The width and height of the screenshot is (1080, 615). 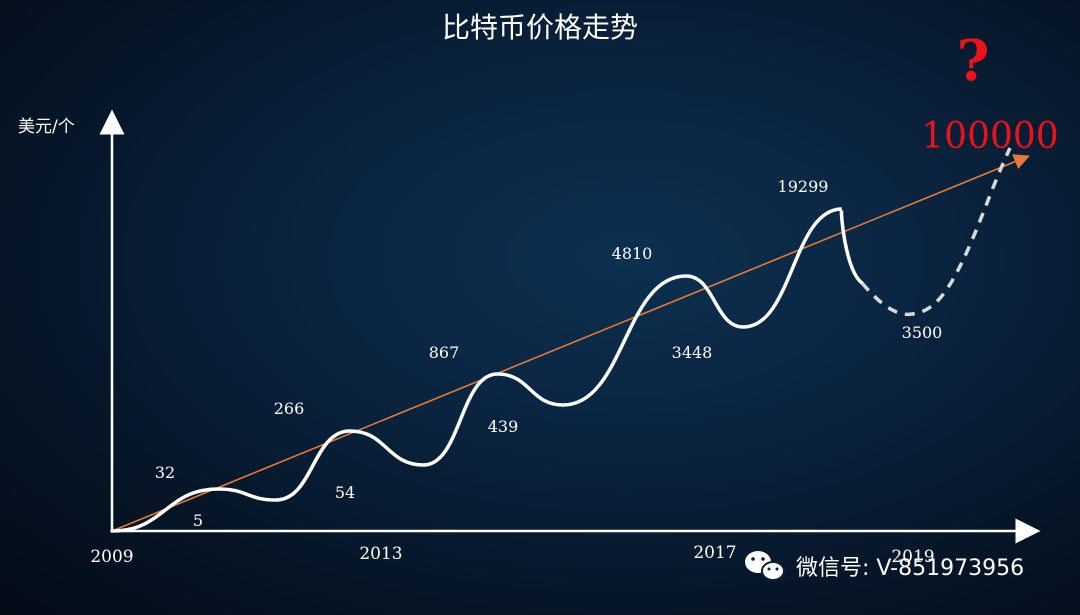 What do you see at coordinates (922, 332) in the screenshot?
I see `label-3500: 3500` at bounding box center [922, 332].